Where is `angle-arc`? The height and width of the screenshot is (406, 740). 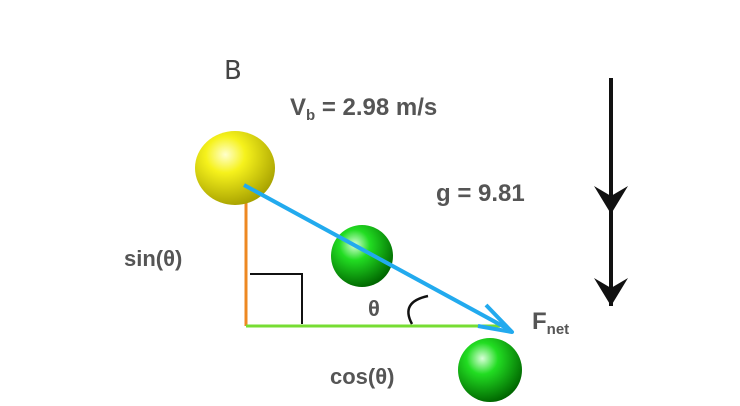
angle-arc is located at coordinates (418, 309).